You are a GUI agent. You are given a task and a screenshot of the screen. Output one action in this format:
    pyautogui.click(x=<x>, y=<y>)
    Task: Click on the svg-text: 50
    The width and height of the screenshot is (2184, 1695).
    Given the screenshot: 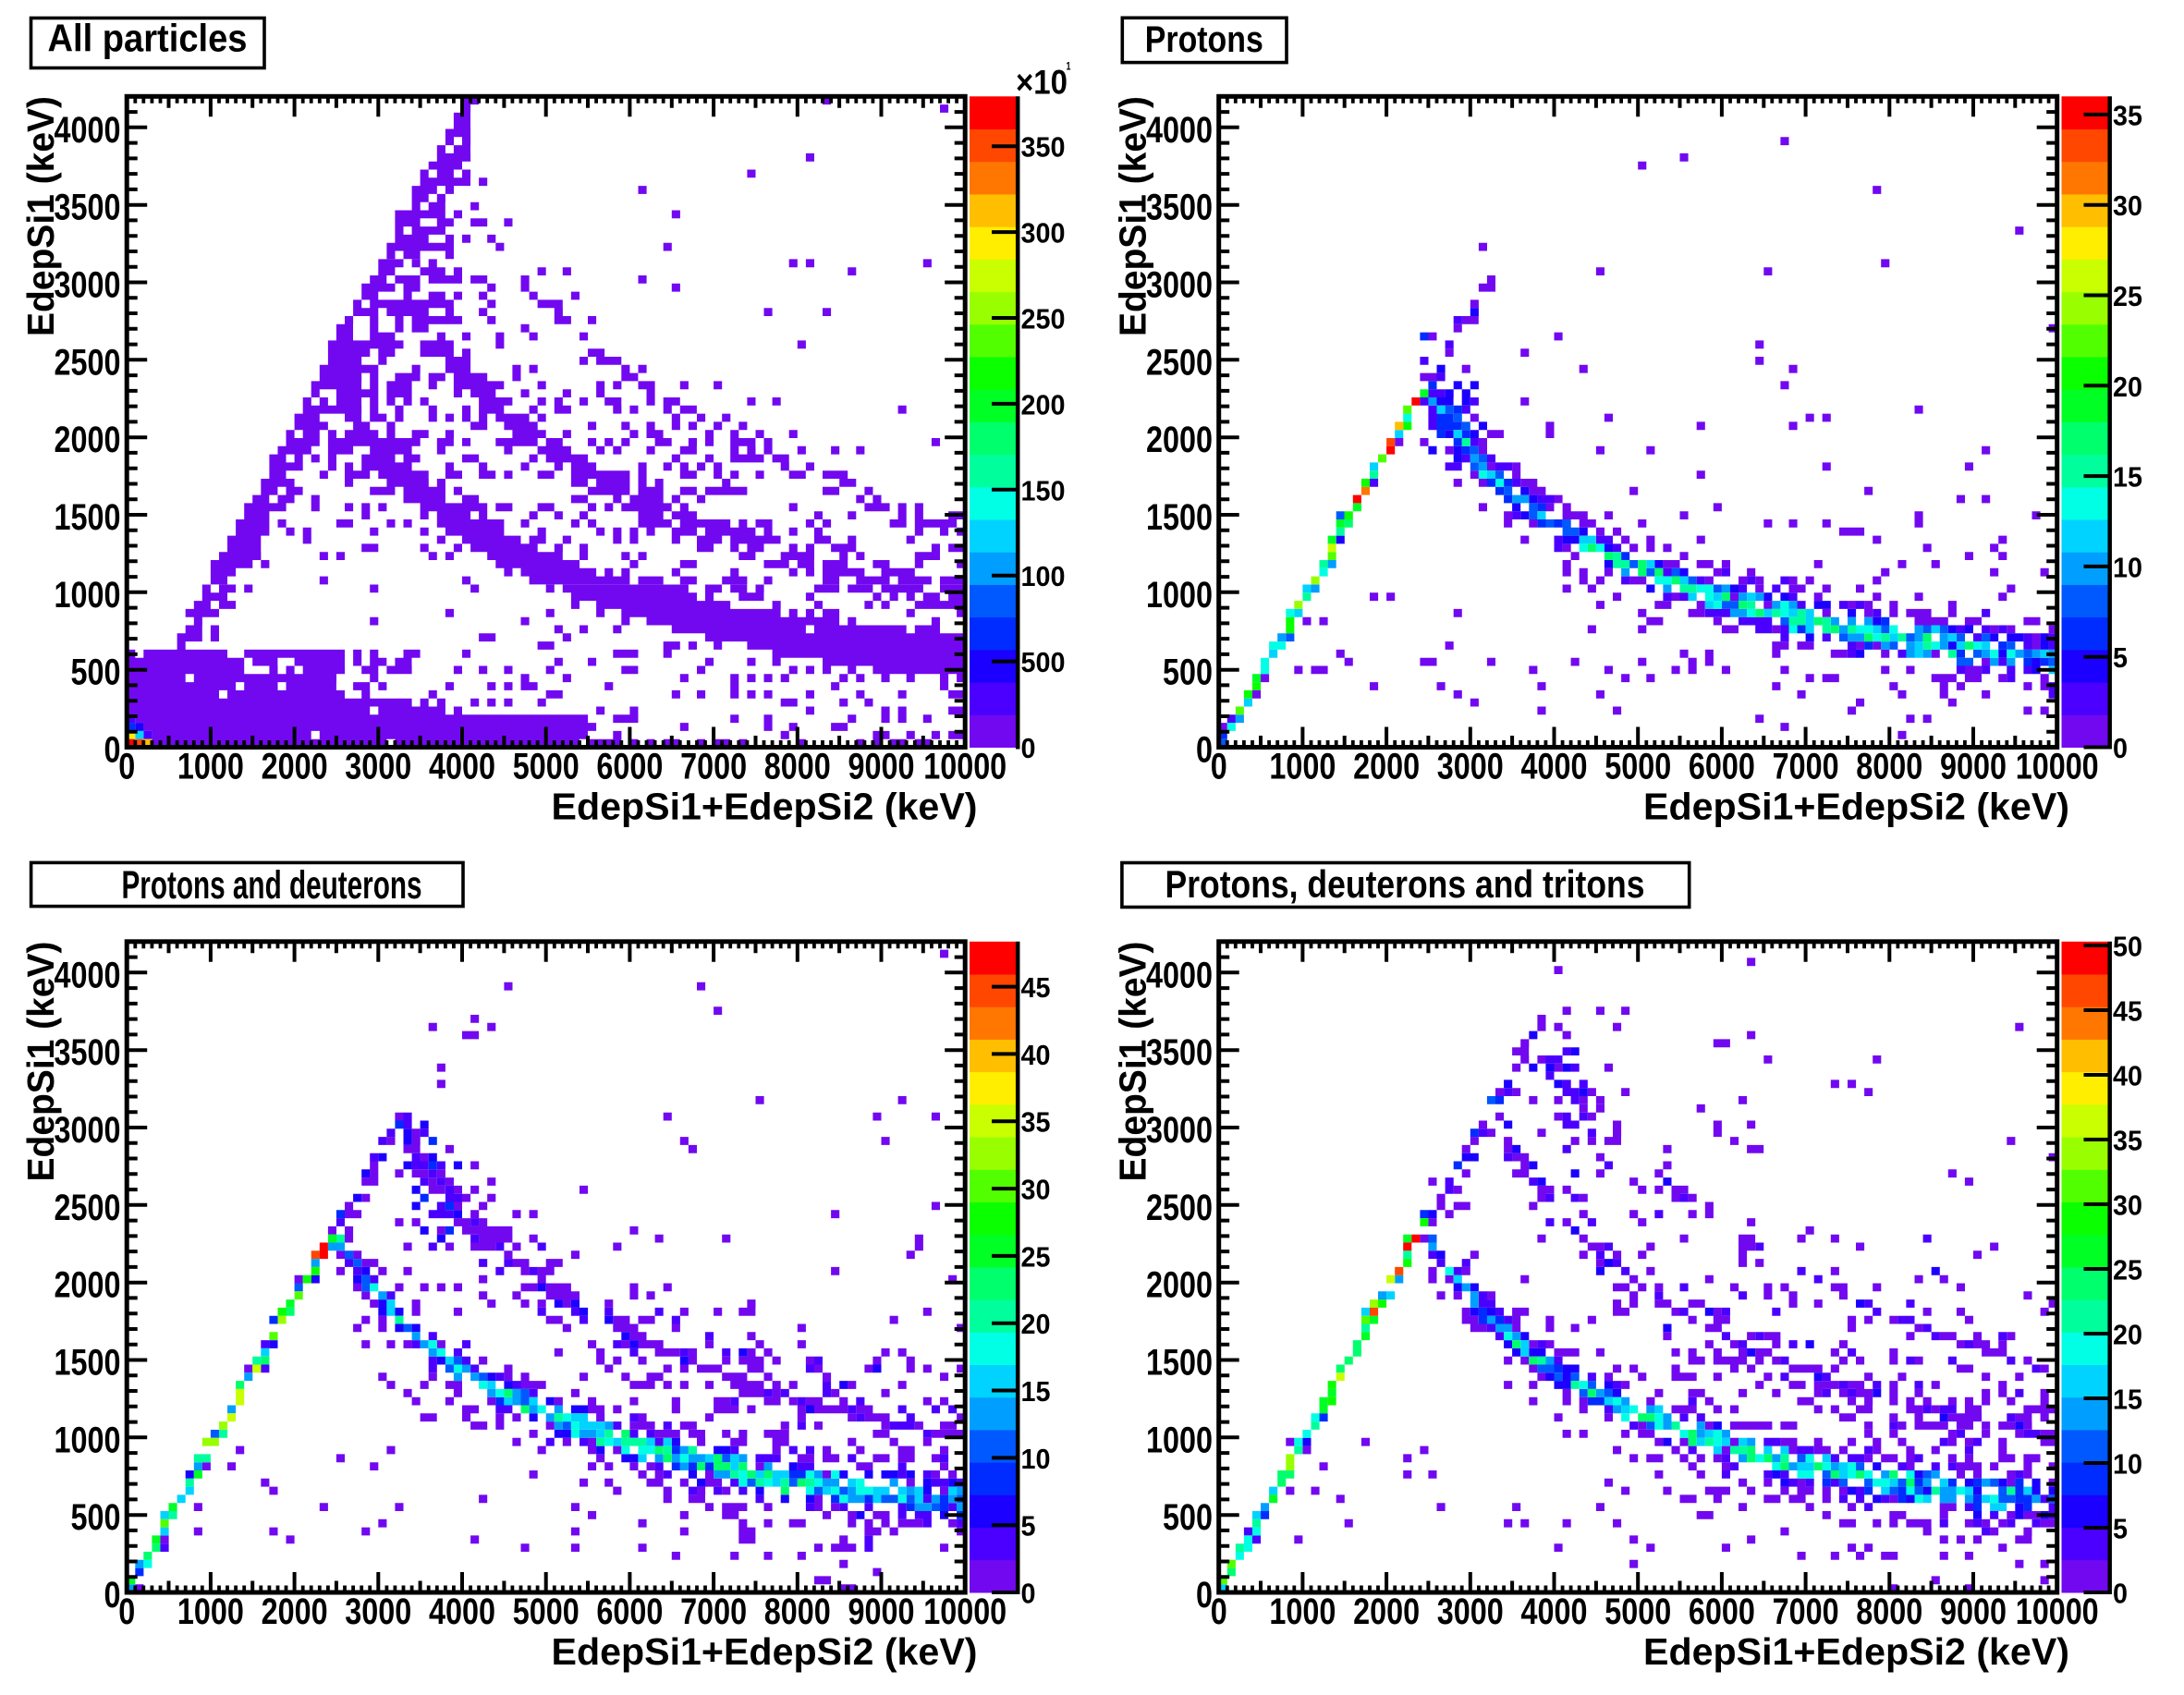 What is the action you would take?
    pyautogui.click(x=2127, y=947)
    